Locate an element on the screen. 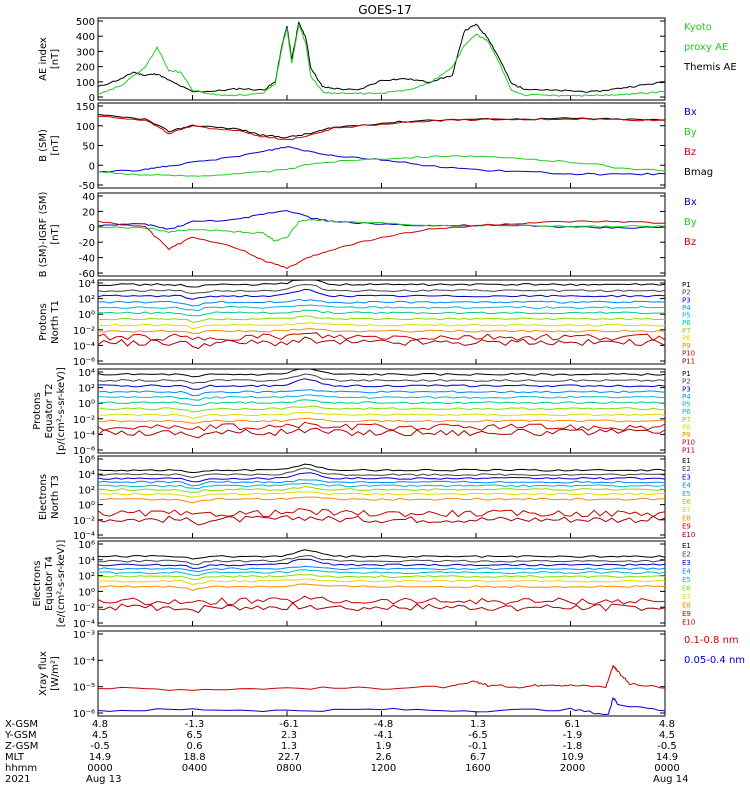 The height and width of the screenshot is (800, 750). y-axis-label: [W/m²] is located at coordinates (55, 673).